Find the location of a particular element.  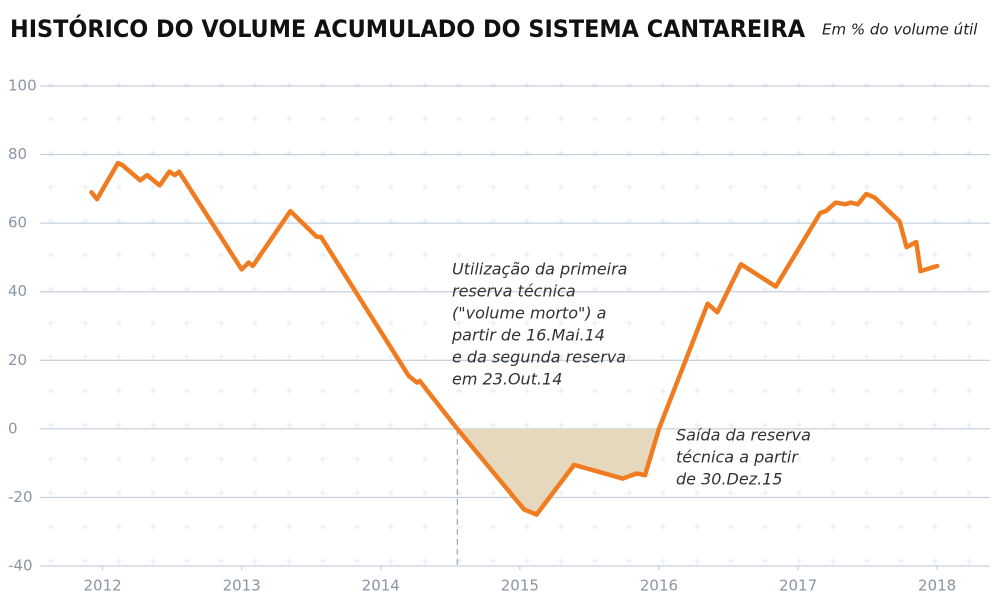

x-tick-label: 2012 is located at coordinates (102, 586).